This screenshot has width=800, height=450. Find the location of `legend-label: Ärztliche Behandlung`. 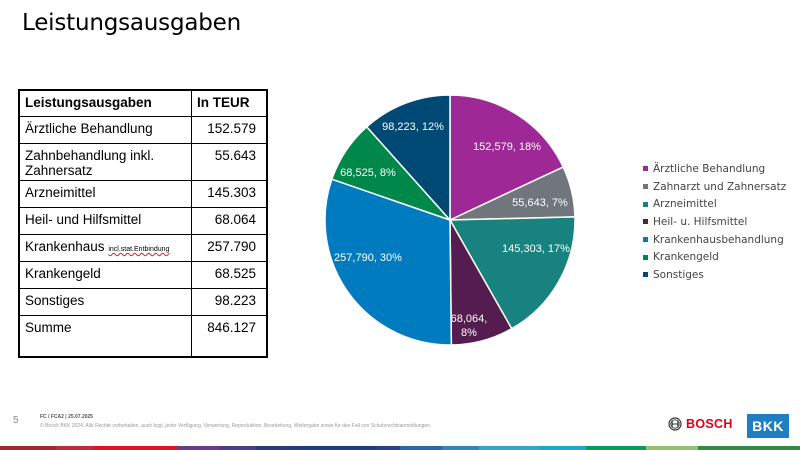

legend-label: Ärztliche Behandlung is located at coordinates (709, 168).